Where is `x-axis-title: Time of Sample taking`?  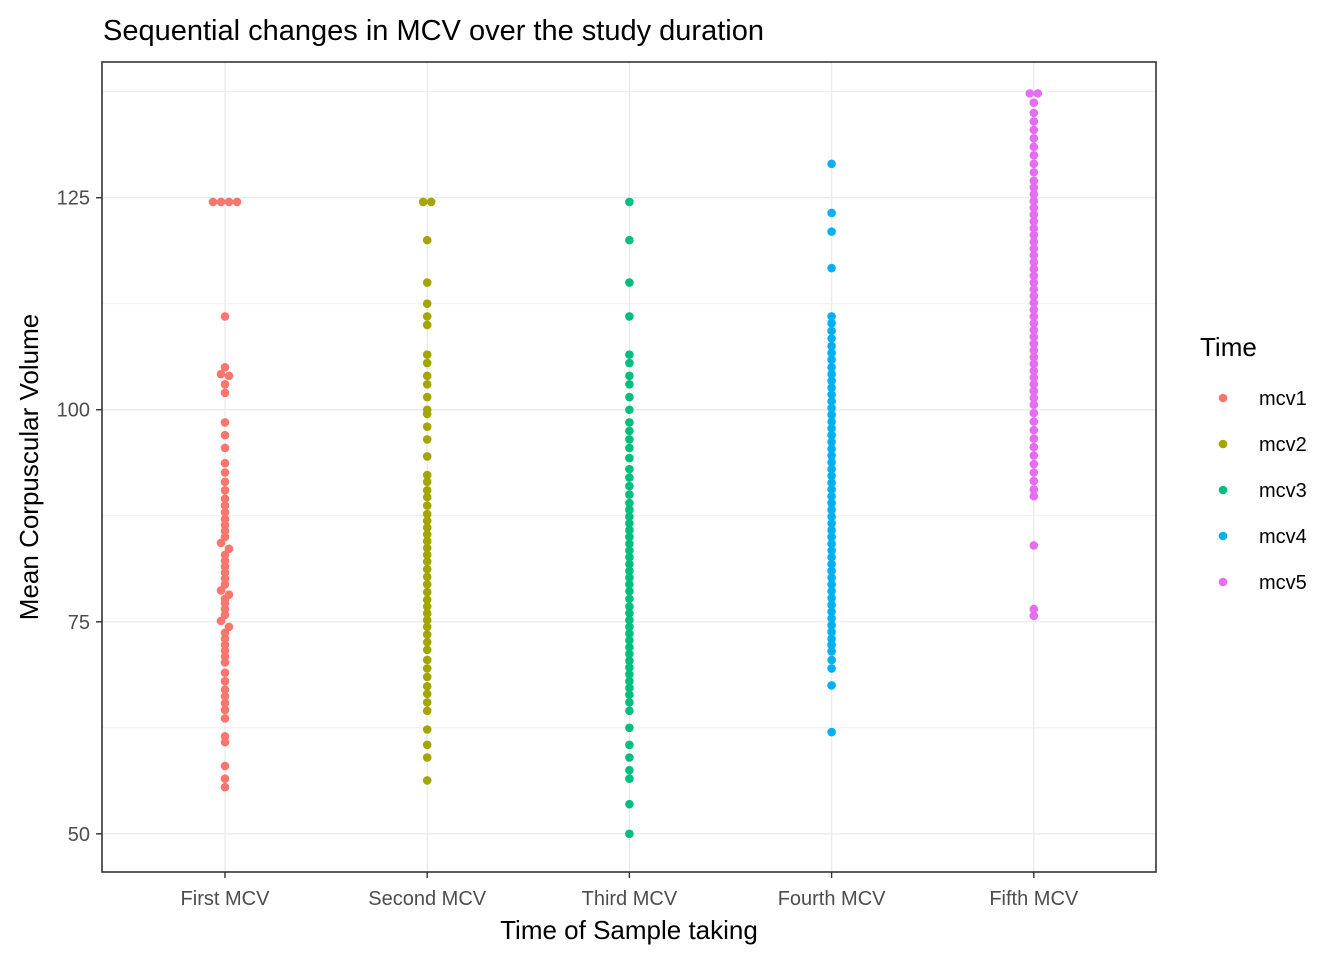
x-axis-title: Time of Sample taking is located at coordinates (629, 930).